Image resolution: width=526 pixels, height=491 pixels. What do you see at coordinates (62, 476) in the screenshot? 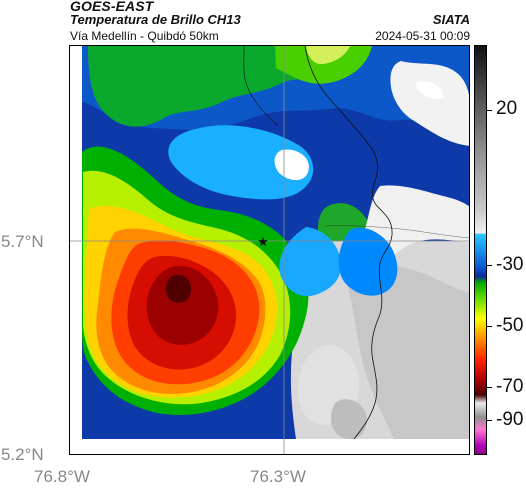
I see `longitude-label-76-8: 76.8°W` at bounding box center [62, 476].